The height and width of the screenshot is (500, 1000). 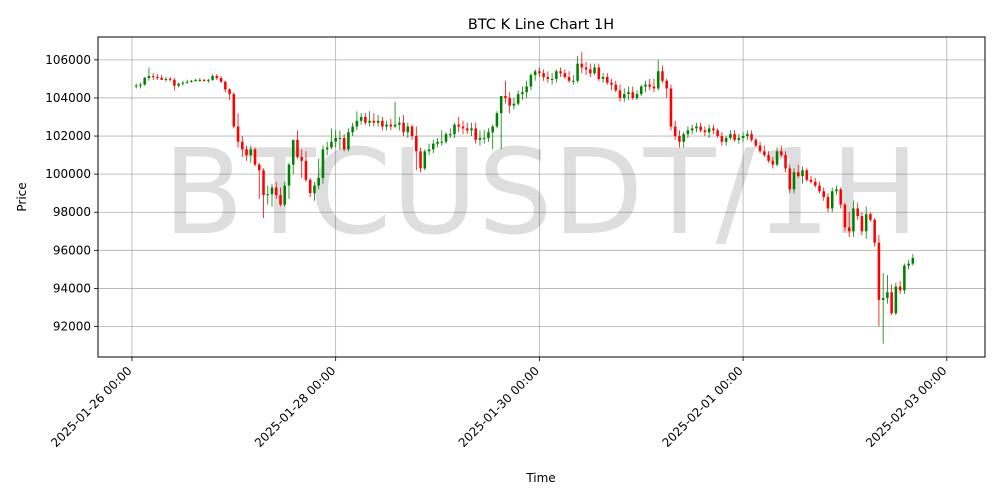 What do you see at coordinates (91, 407) in the screenshot?
I see `x-tick-label: 2025-01-26 00:00` at bounding box center [91, 407].